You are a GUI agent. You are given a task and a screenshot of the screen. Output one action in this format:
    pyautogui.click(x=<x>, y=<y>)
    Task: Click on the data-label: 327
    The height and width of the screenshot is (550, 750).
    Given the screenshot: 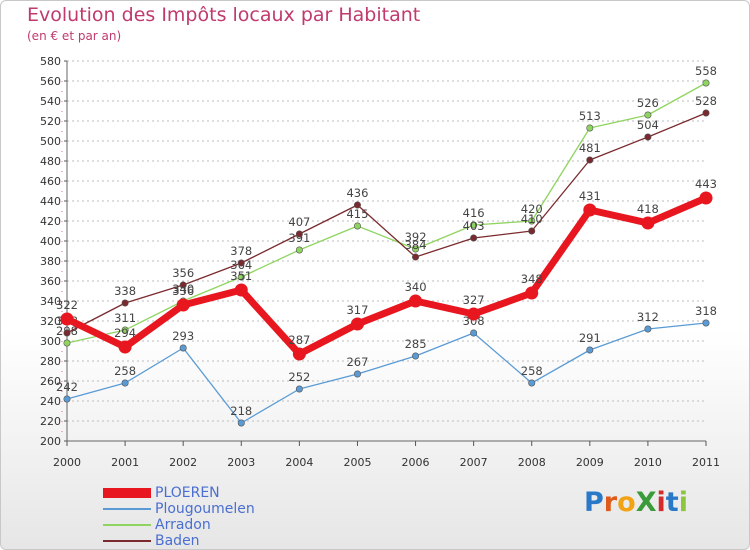 What is the action you would take?
    pyautogui.click(x=474, y=300)
    